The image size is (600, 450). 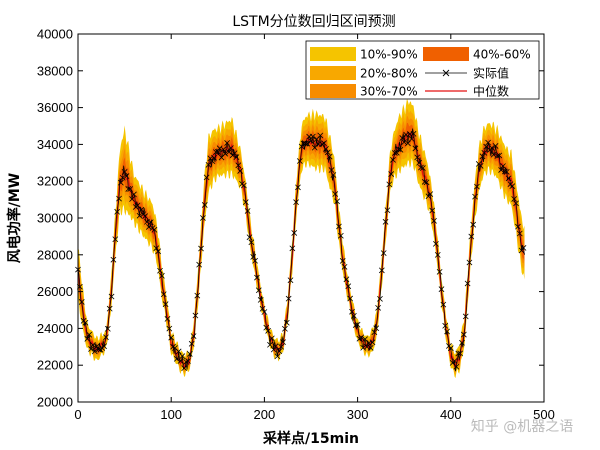 What do you see at coordinates (389, 74) in the screenshot?
I see `legend-label-20%-80%: 20%-80%` at bounding box center [389, 74].